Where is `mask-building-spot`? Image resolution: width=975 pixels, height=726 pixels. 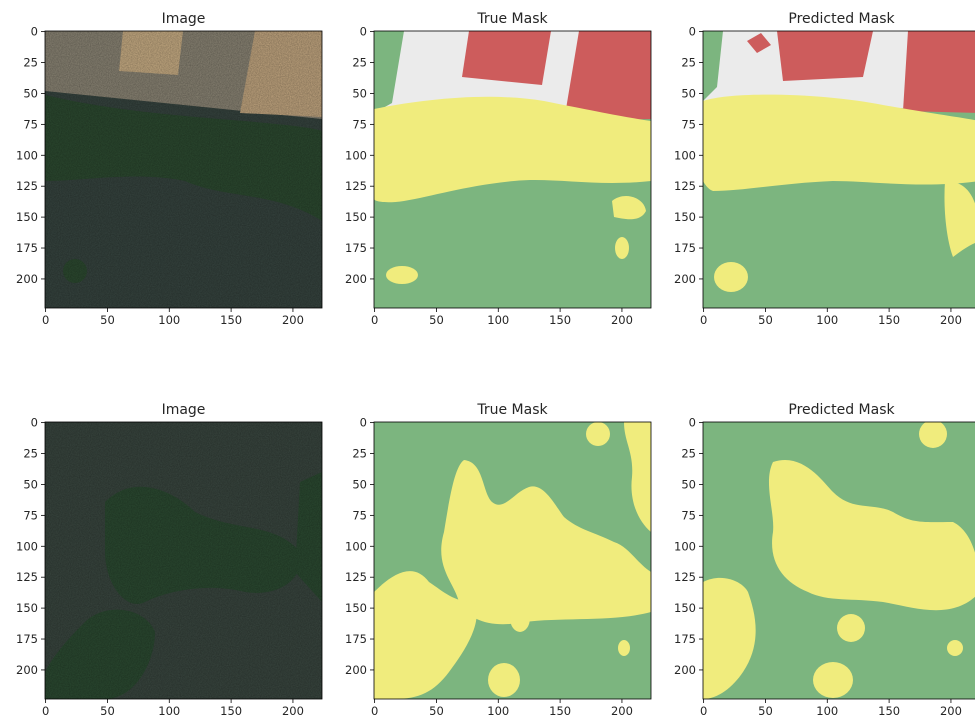 mask-building-spot is located at coordinates (759, 43).